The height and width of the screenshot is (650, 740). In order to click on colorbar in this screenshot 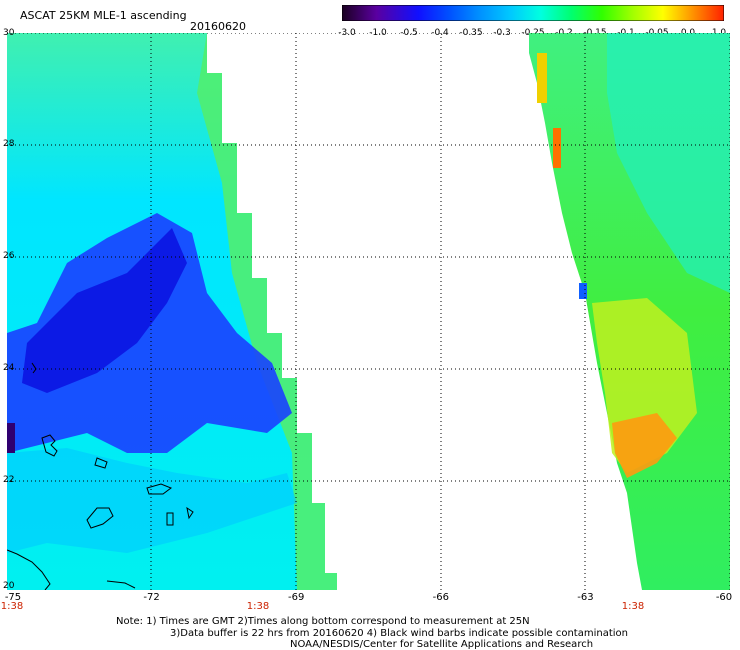, I will do `click(533, 13)`.